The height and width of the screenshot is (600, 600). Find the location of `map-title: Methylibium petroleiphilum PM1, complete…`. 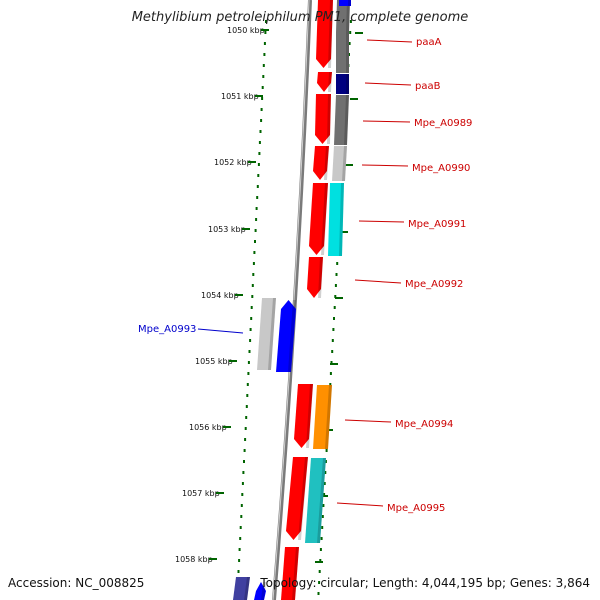

map-title: Methylibium petroleiphilum PM1, complete… is located at coordinates (300, 17).